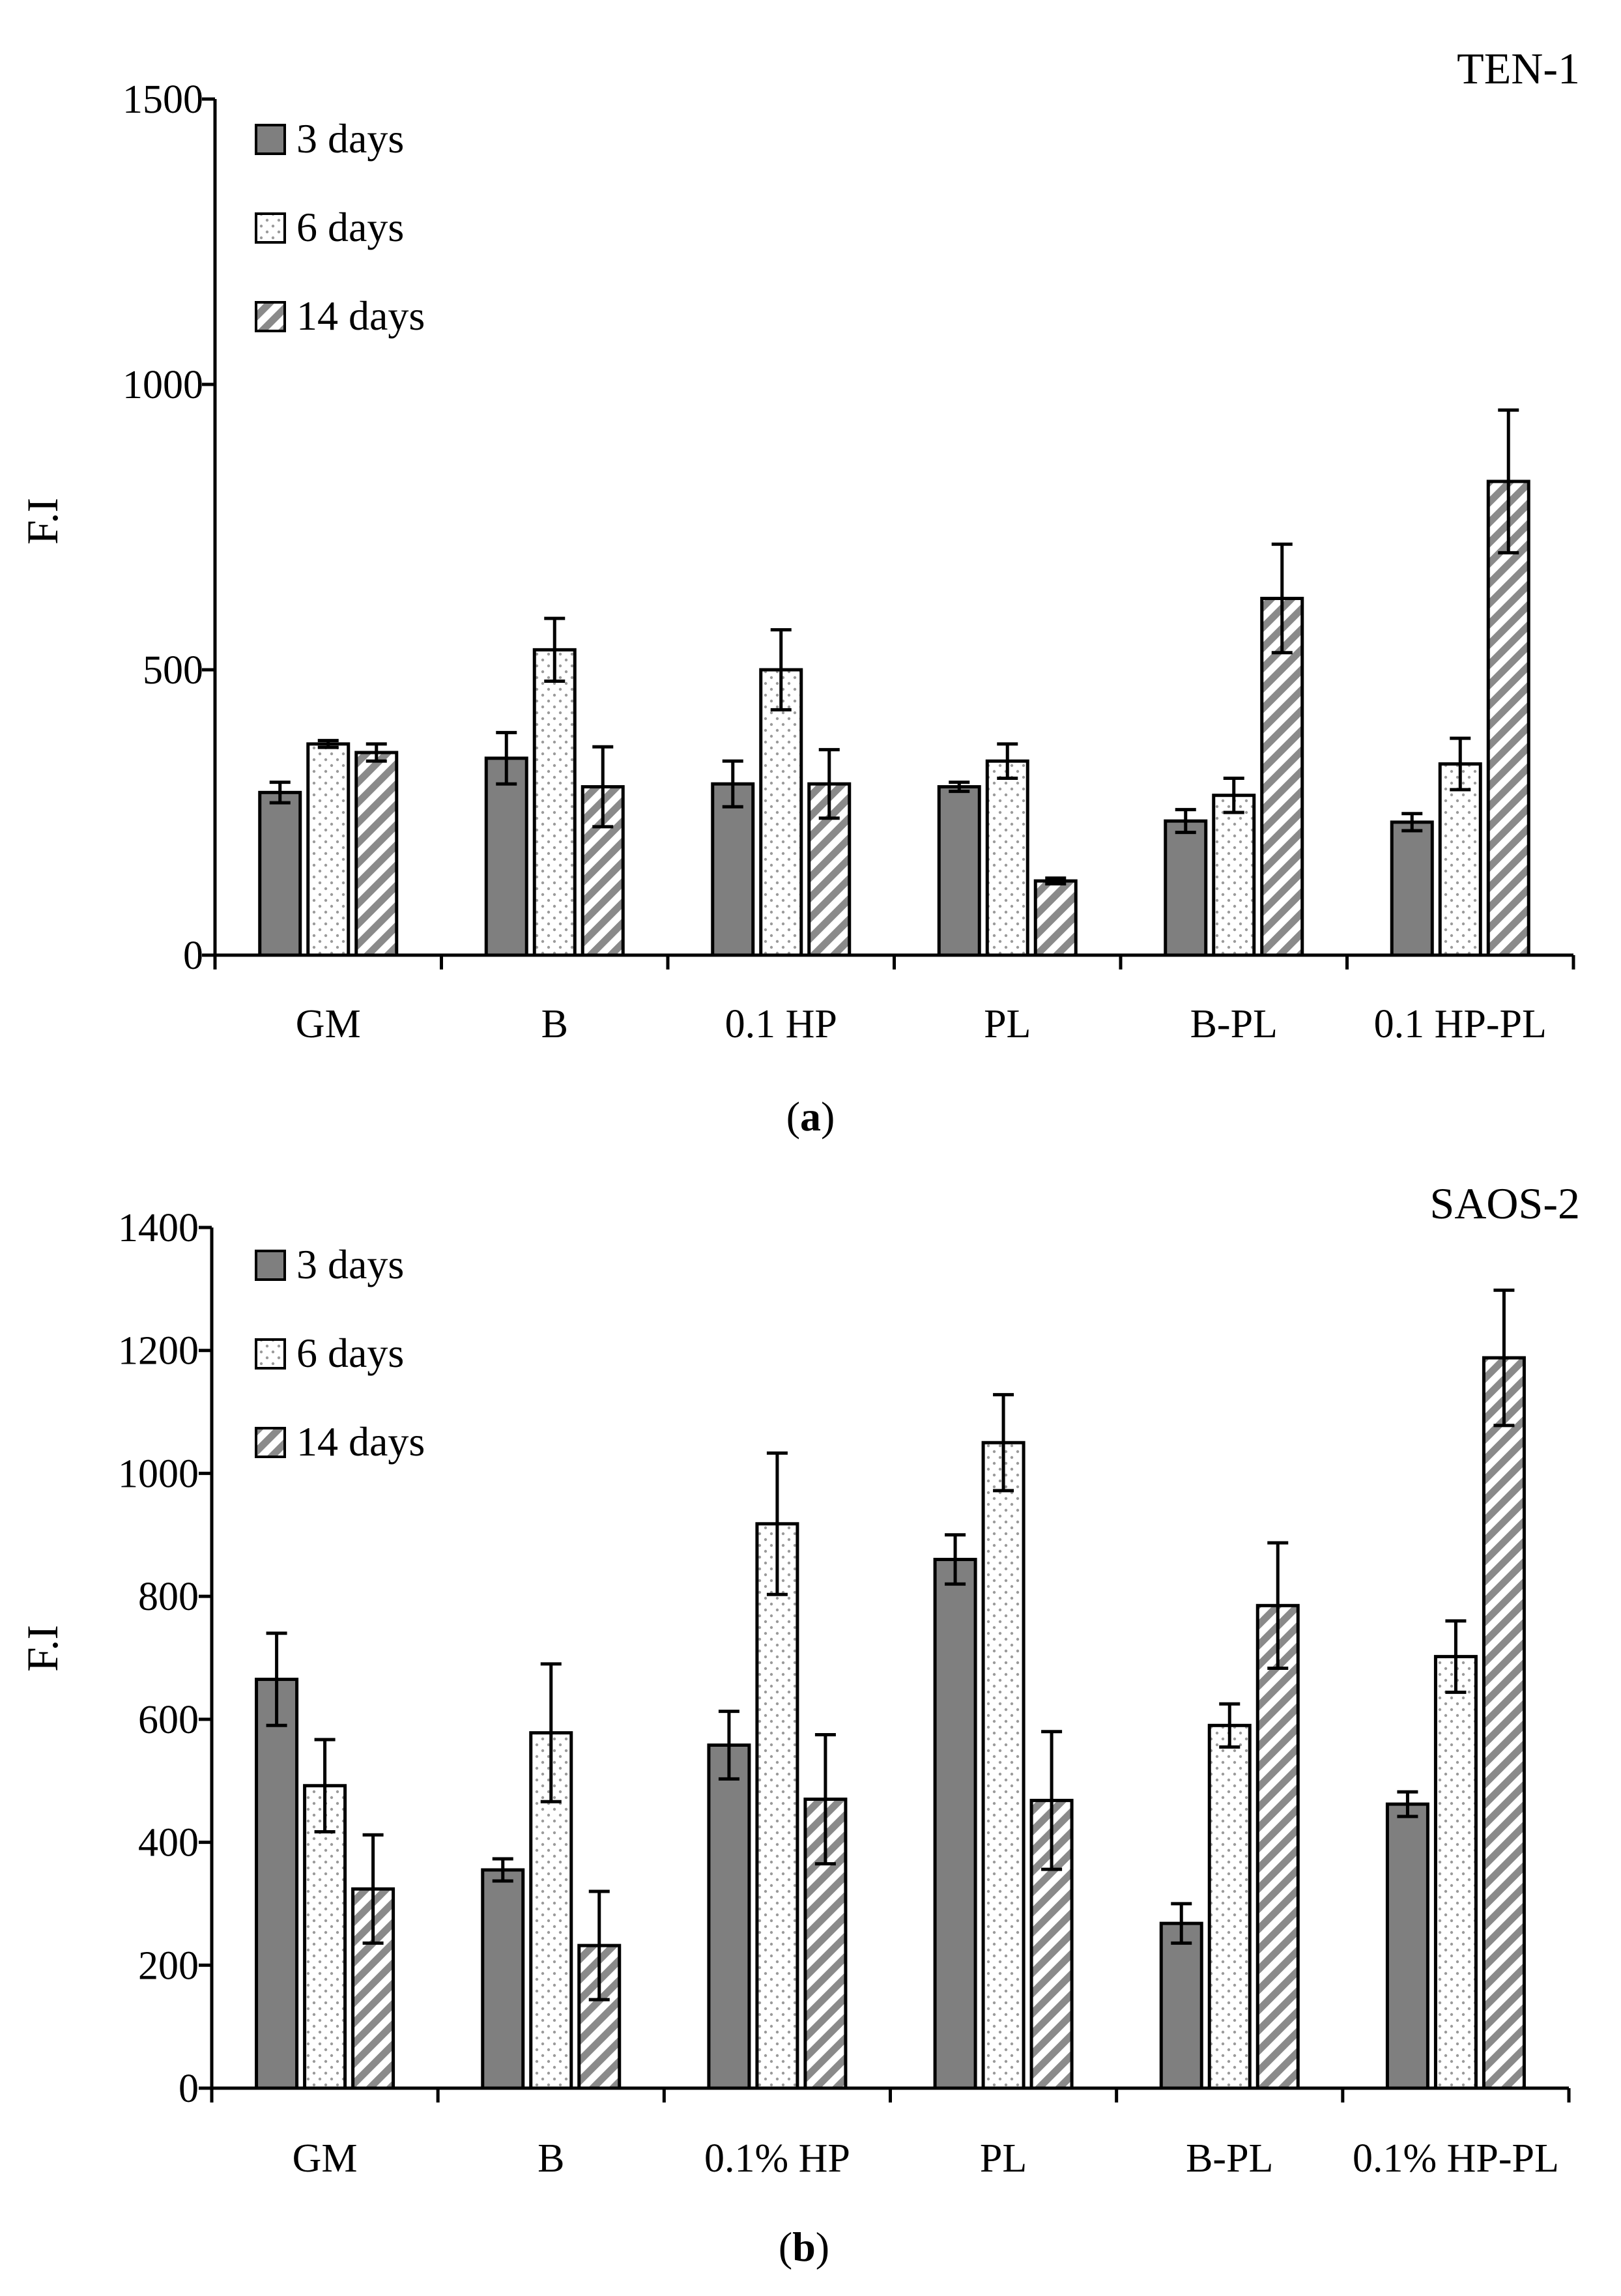 Image resolution: width=1621 pixels, height=2296 pixels. I want to click on y-tick-label: 1400, so click(158, 1228).